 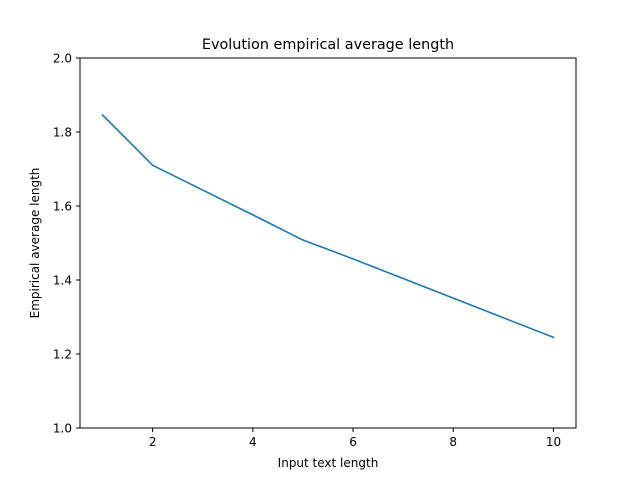 I want to click on y-tick-label: 1.8, so click(x=62, y=133).